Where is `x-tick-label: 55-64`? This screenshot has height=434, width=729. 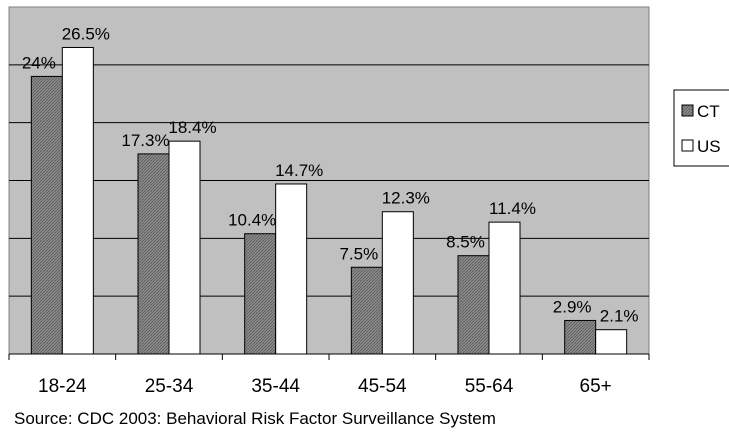
x-tick-label: 55-64 is located at coordinates (489, 386).